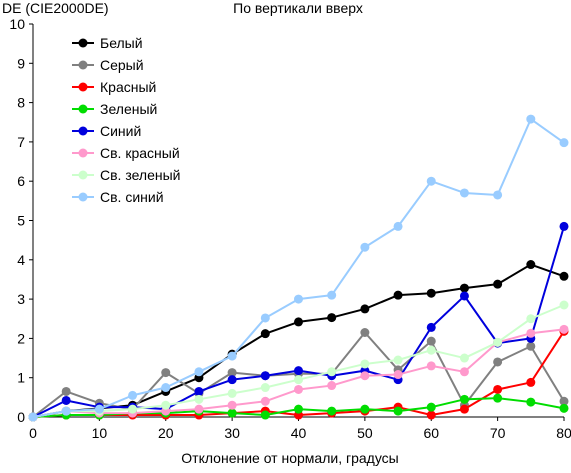  I want to click on legend-label: Зеленый, so click(128, 109).